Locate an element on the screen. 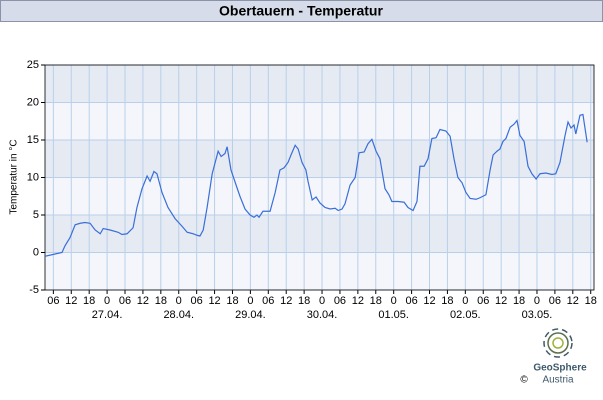  date-label: 03.05. is located at coordinates (537, 315).